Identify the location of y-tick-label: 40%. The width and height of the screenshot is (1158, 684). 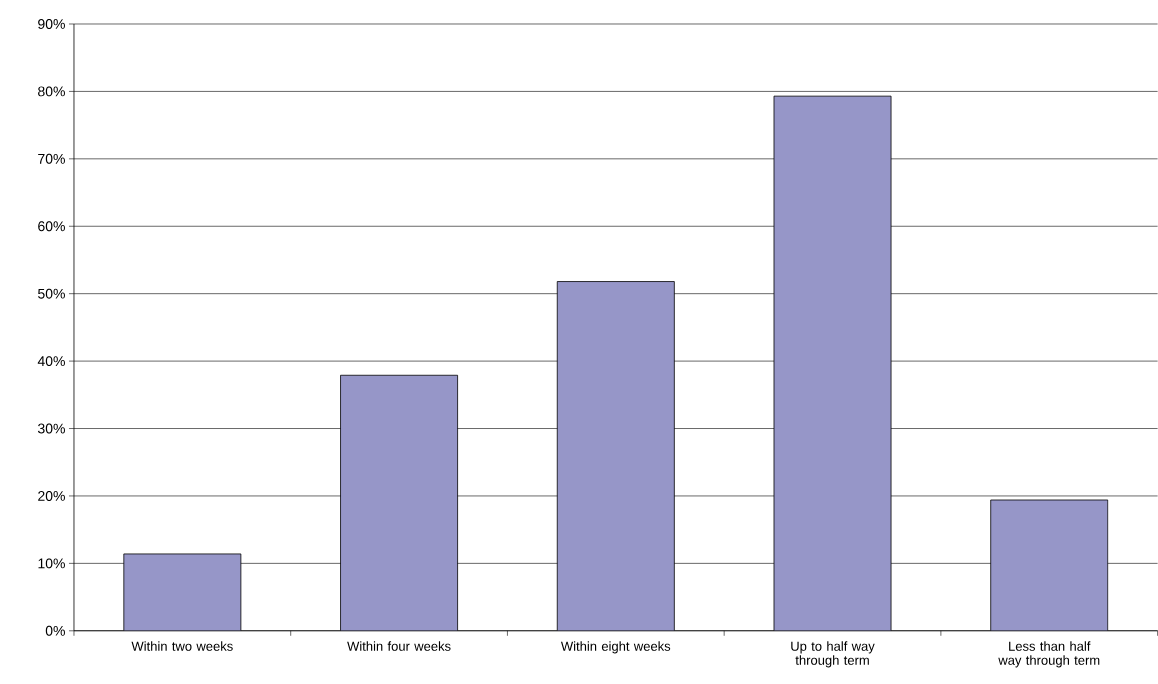
(51, 361).